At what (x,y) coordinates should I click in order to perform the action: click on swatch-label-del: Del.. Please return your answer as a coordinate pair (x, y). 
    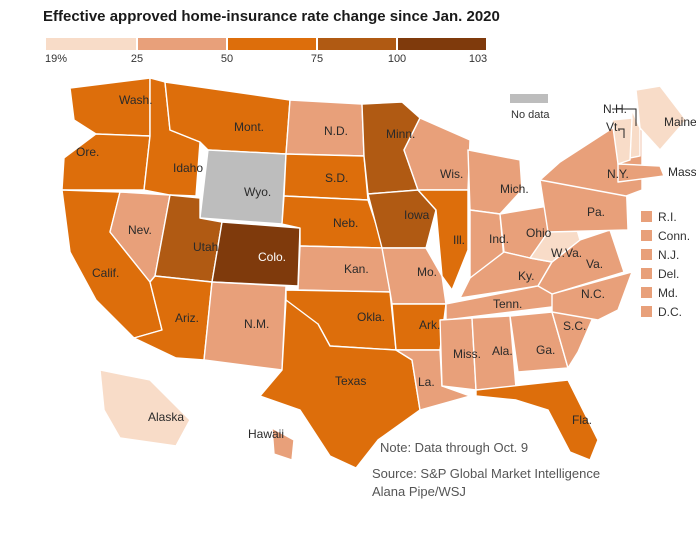
    Looking at the image, I should click on (668, 274).